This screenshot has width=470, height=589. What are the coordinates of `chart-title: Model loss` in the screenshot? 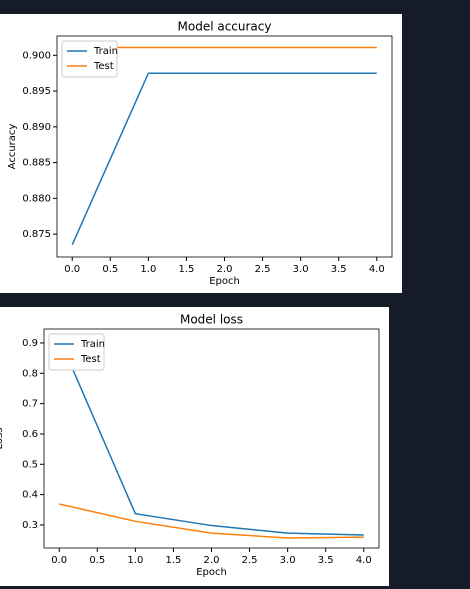 It's located at (211, 320).